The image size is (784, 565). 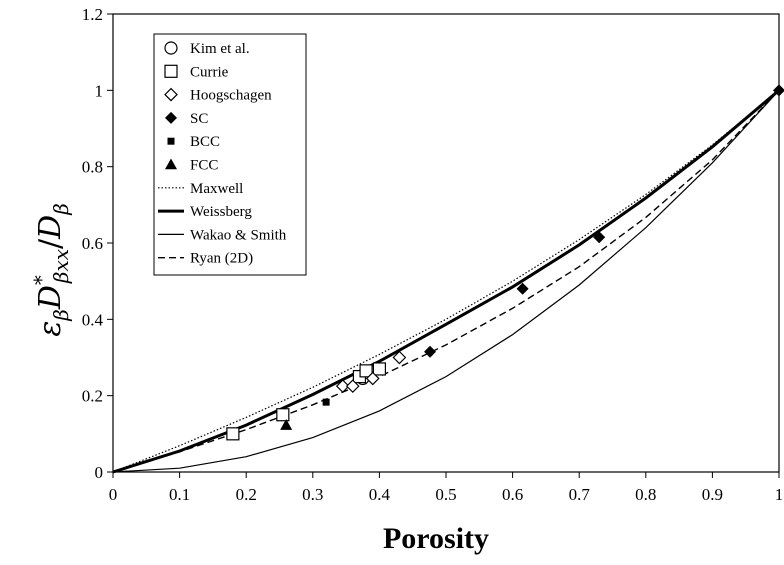 I want to click on legend-item-bcc: BCC, so click(x=193, y=142).